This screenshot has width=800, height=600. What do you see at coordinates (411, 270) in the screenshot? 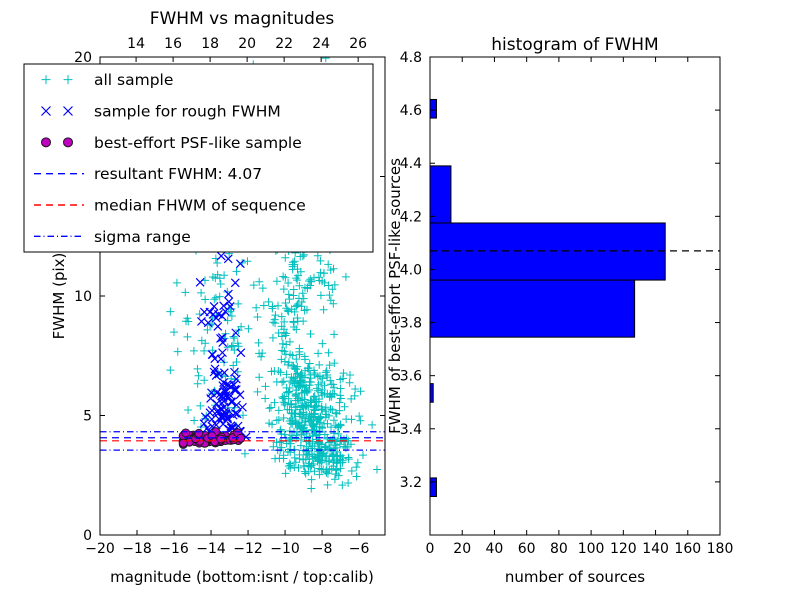
I see `right-ytick-label: 4.0` at bounding box center [411, 270].